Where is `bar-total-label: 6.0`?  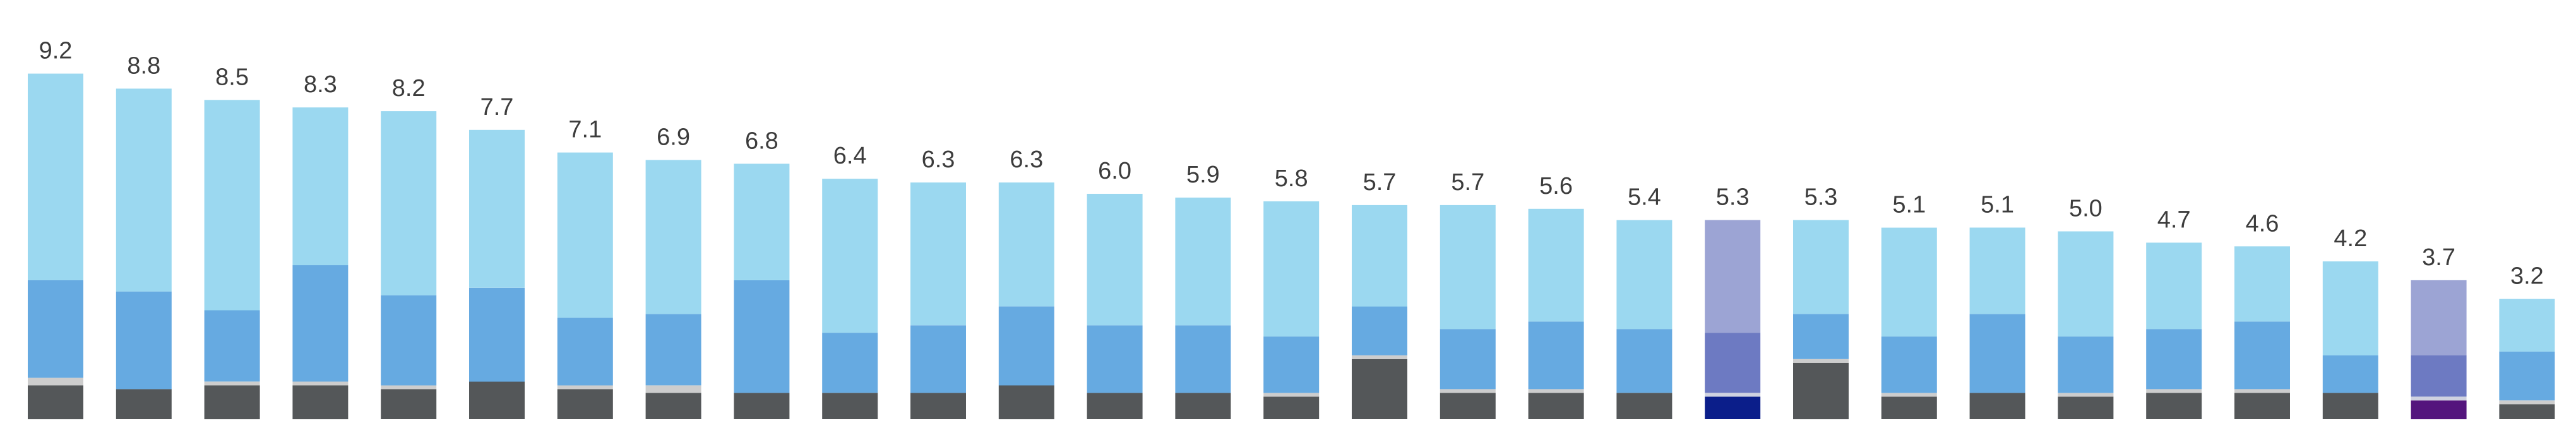
bar-total-label: 6.0 is located at coordinates (1114, 171).